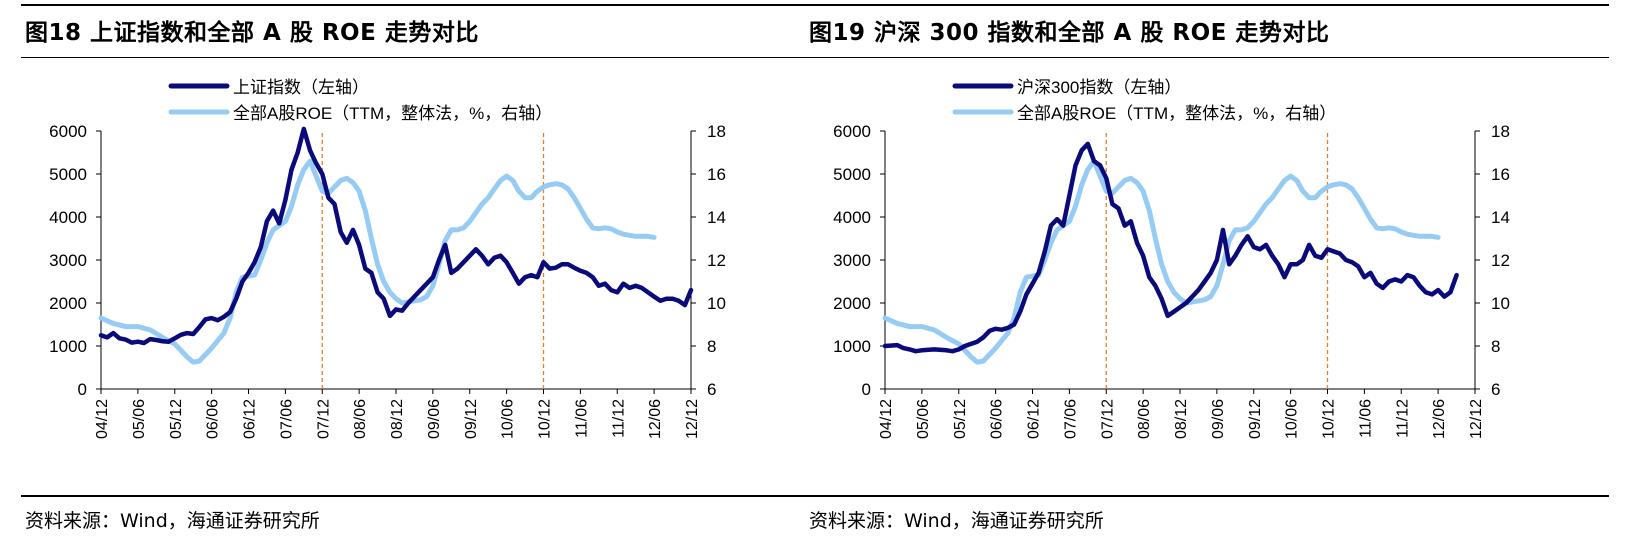 The width and height of the screenshot is (1626, 540). What do you see at coordinates (252, 33) in the screenshot?
I see `figure-title: 图18 上证指数和全部 A 股 ROE 走势对比` at bounding box center [252, 33].